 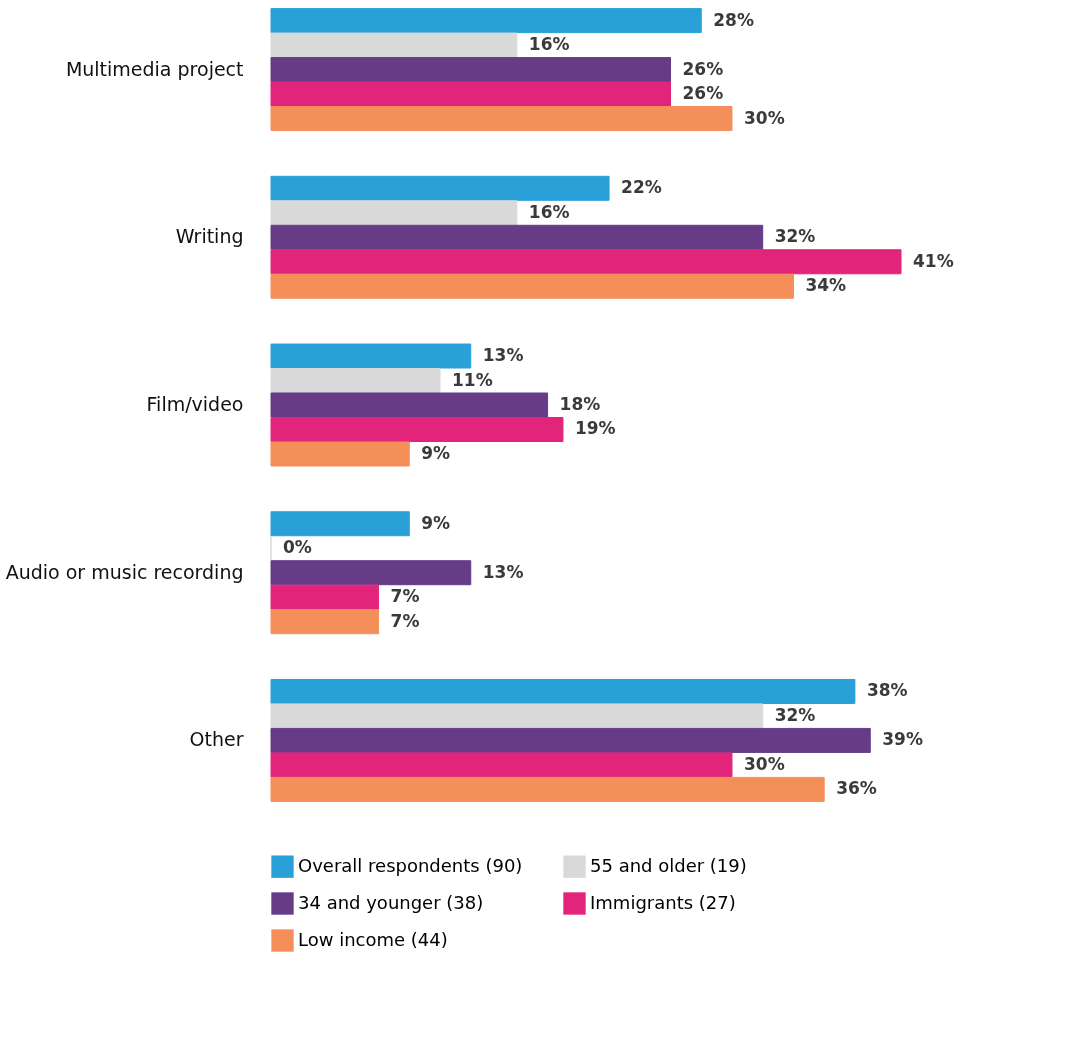 I want to click on data-label: 0%, so click(x=297, y=547).